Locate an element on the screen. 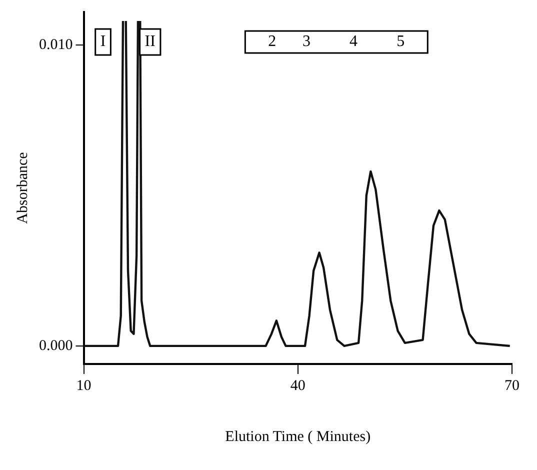  x-tick-label: 70 is located at coordinates (512, 386).